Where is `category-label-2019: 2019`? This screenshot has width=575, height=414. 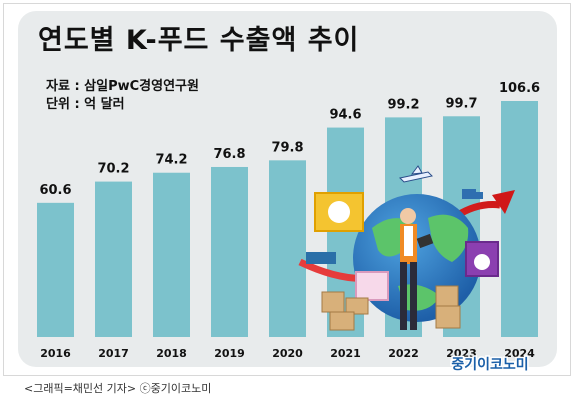
category-label-2019: 2019 is located at coordinates (229, 353).